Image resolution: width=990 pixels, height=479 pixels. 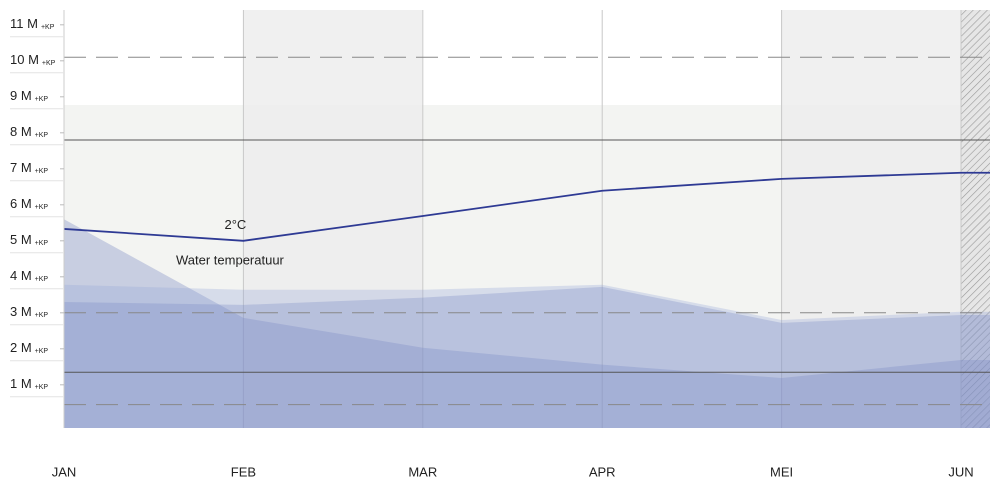 I want to click on y-tick-value: 5 M, so click(x=21, y=239).